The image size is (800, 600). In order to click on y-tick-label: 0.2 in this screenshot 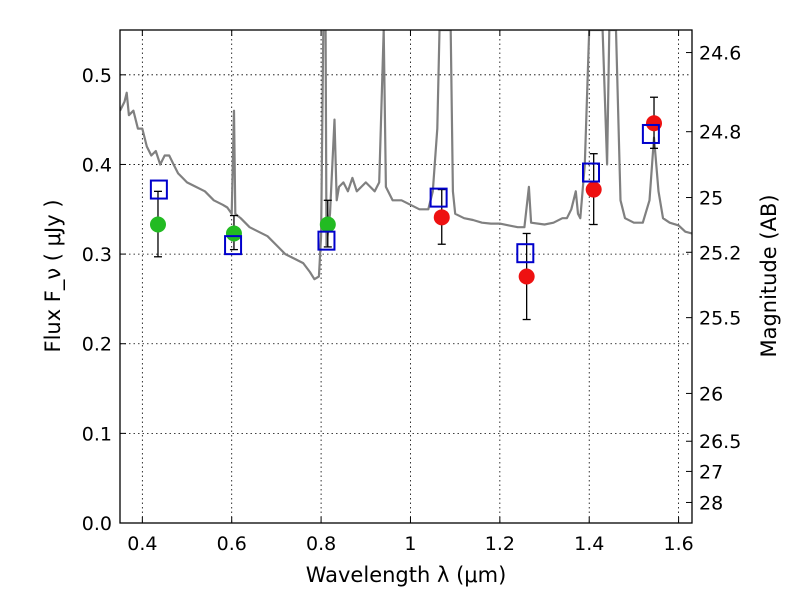, I will do `click(97, 345)`.